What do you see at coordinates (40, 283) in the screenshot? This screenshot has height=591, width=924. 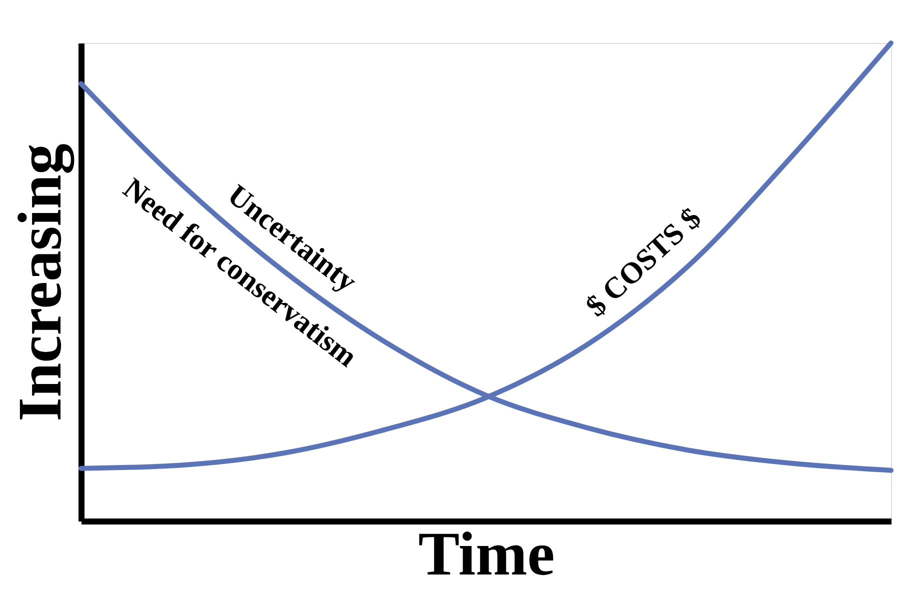 I see `y-axis-title: Increasing` at bounding box center [40, 283].